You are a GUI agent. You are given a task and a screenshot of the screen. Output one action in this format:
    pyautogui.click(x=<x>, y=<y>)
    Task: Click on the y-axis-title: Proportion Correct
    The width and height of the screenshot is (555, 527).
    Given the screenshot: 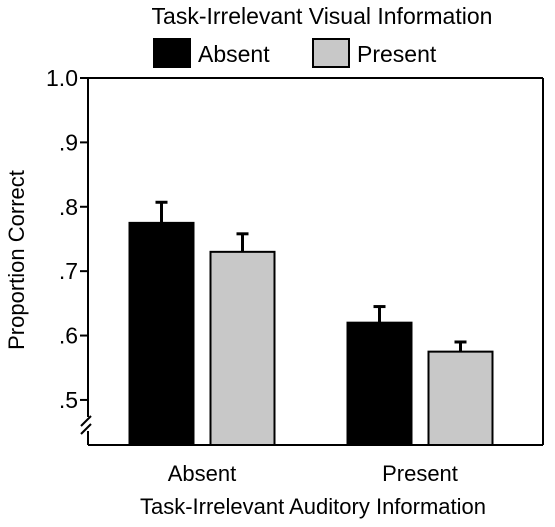 What is the action you would take?
    pyautogui.click(x=16, y=260)
    